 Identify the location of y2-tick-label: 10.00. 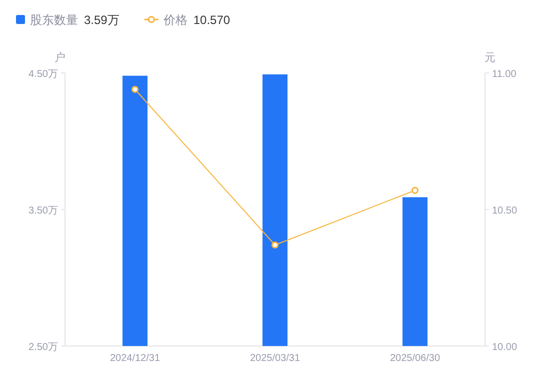
(505, 347).